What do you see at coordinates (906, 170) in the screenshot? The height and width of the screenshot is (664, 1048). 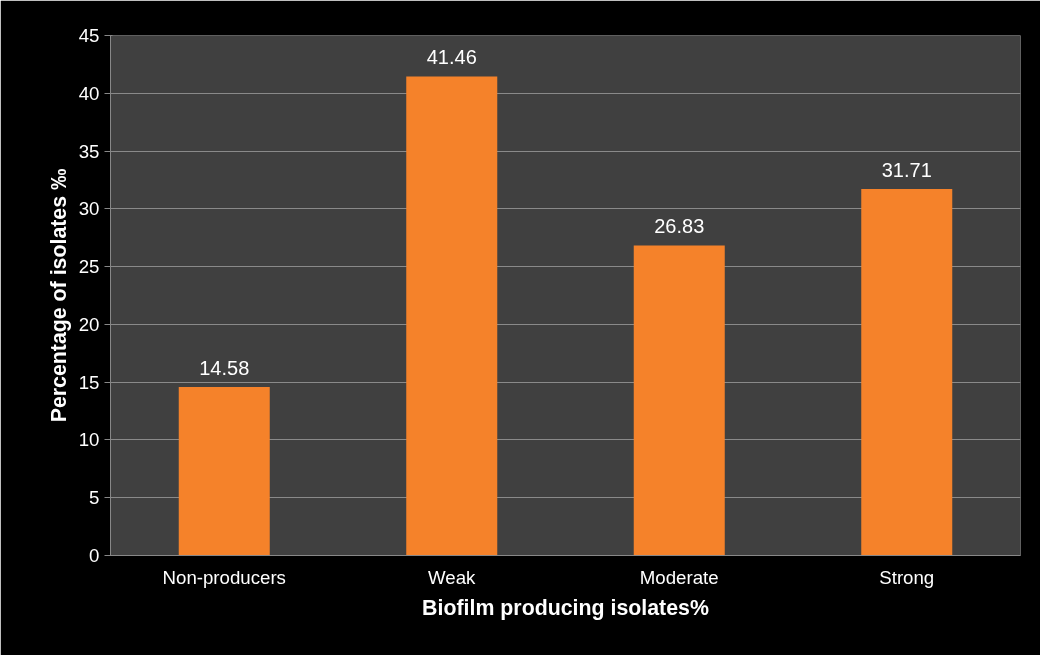 I see `data-label: 31.71` at bounding box center [906, 170].